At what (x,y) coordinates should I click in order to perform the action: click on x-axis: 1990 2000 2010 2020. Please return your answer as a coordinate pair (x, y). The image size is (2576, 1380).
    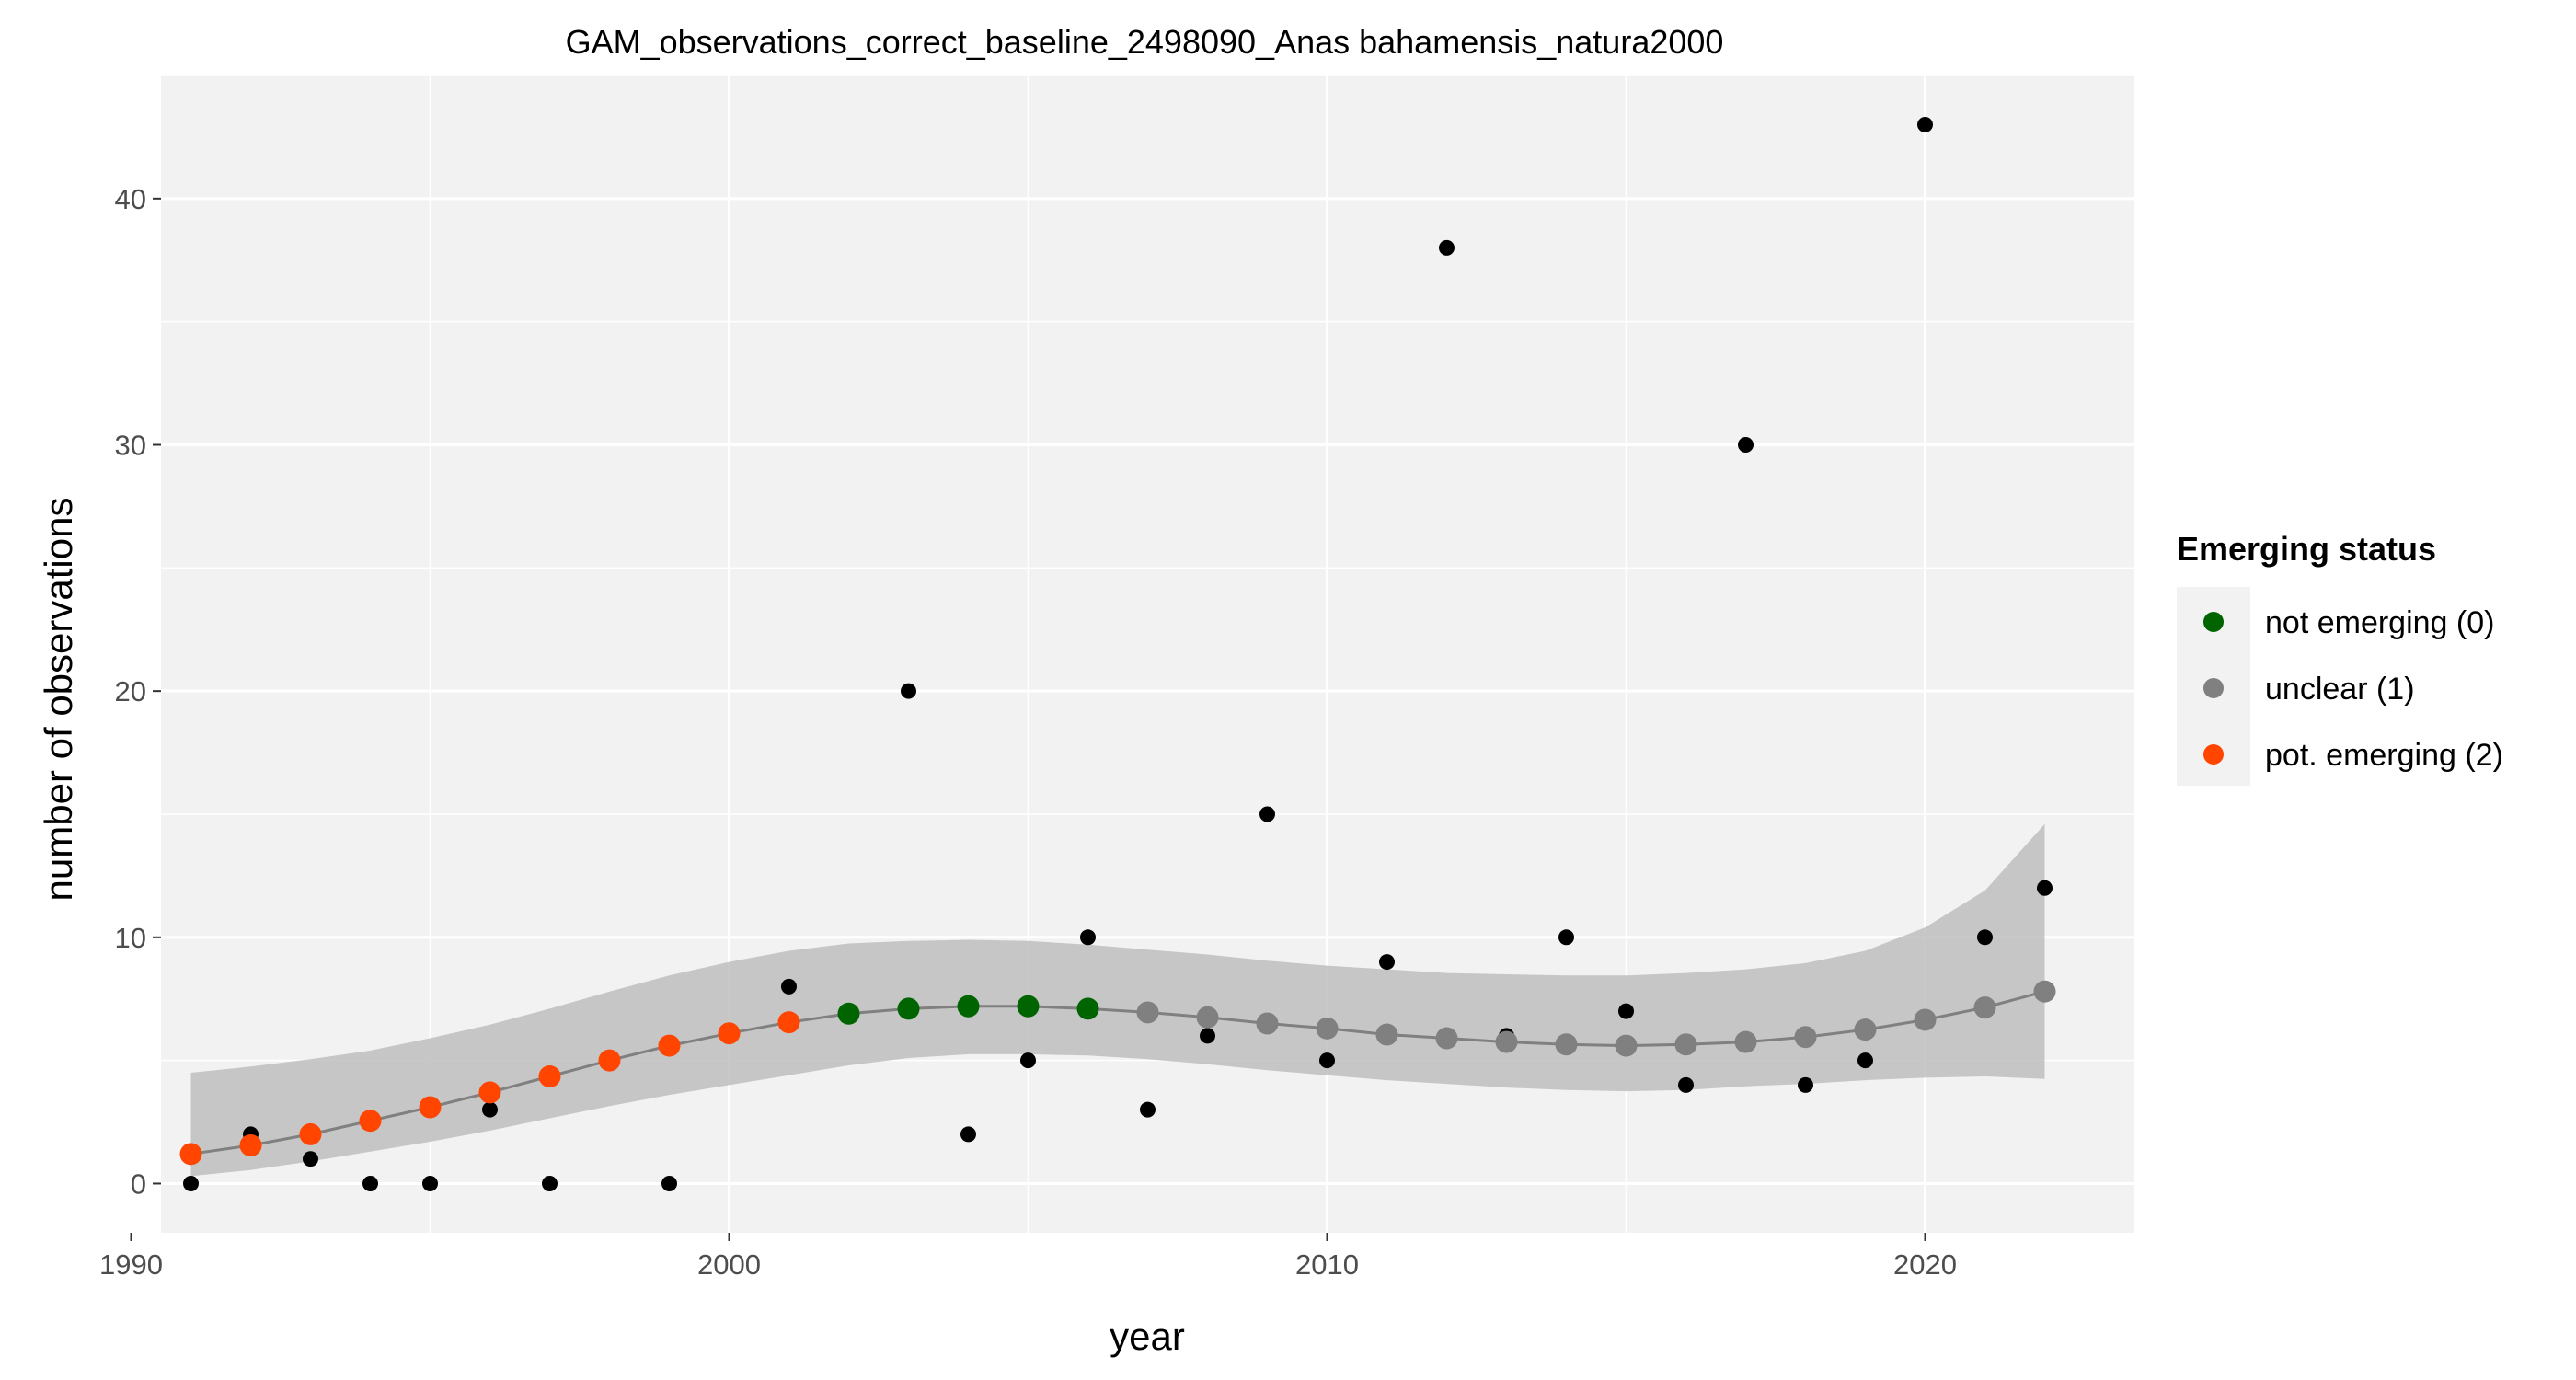
    Looking at the image, I should click on (1028, 1257).